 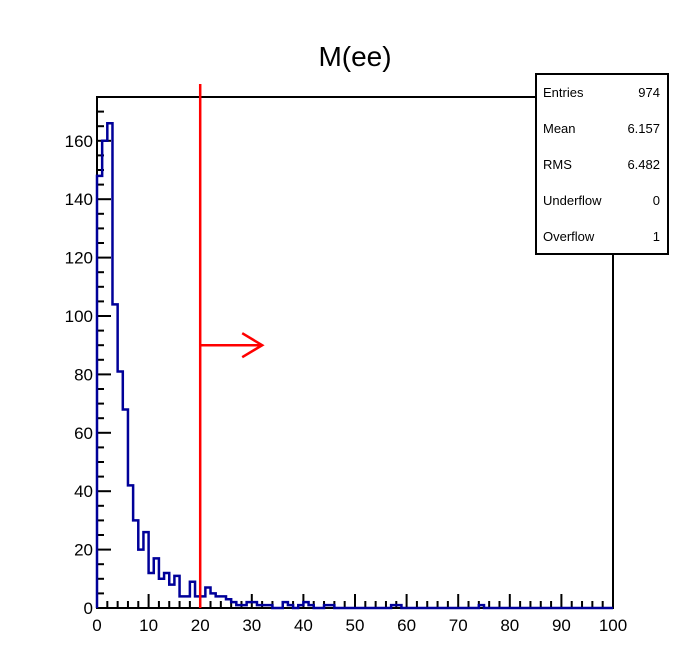 What do you see at coordinates (79, 199) in the screenshot?
I see `y-tick-label: 140` at bounding box center [79, 199].